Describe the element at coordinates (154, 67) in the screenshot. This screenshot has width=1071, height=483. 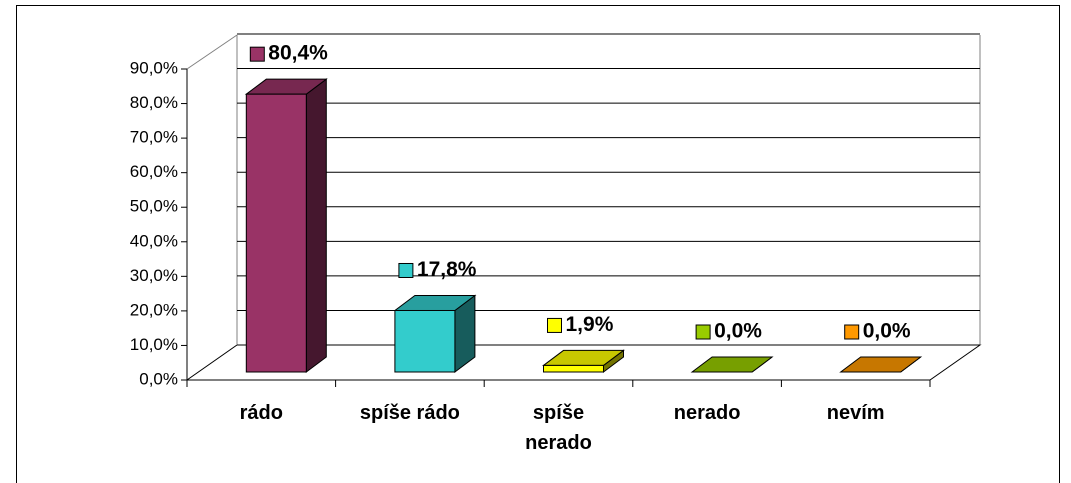
I see `y-tick-label: 90,0%` at that location.